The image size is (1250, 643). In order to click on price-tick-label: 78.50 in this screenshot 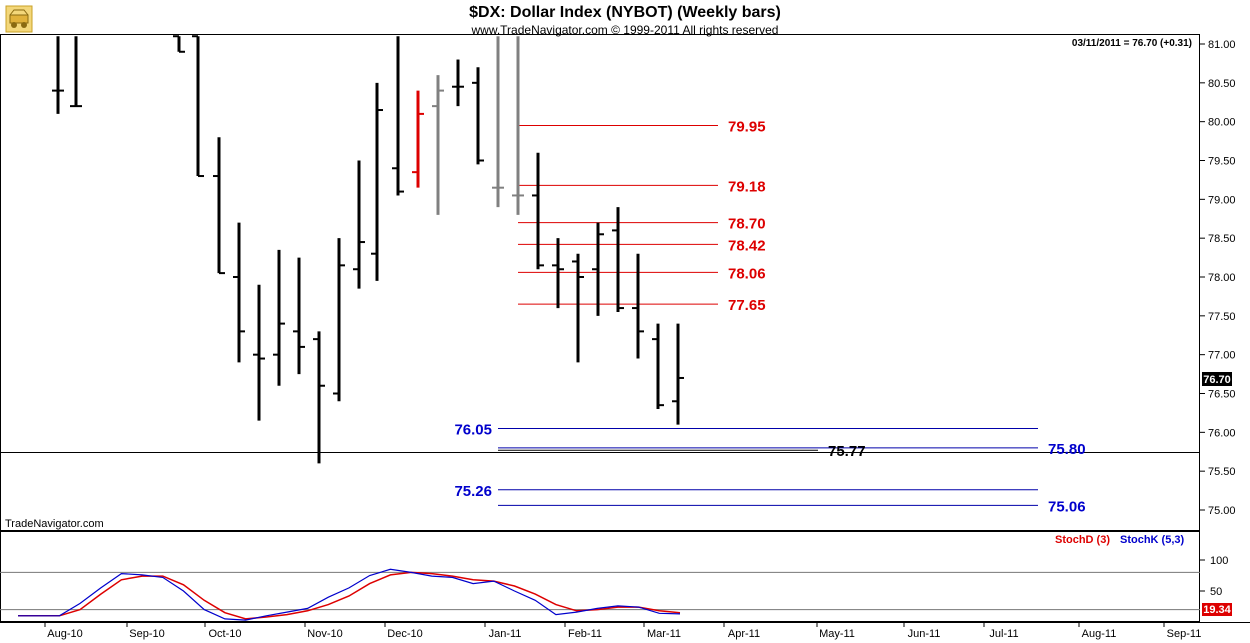, I will do `click(1222, 239)`.